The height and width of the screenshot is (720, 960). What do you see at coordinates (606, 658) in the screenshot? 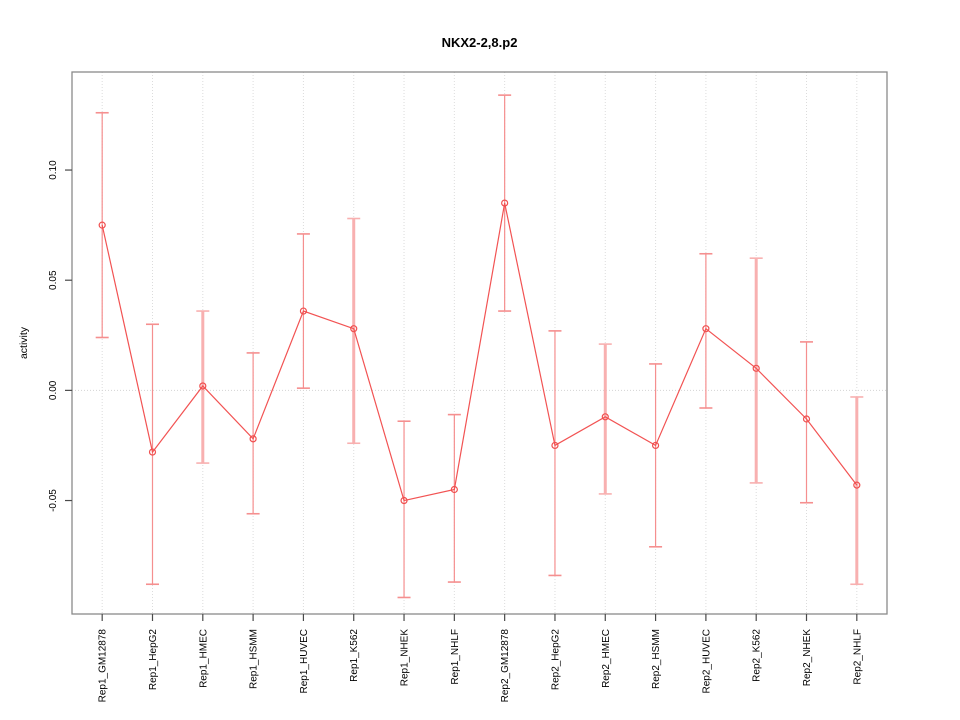
I see `x-tick-label: Rep2_HMEC` at bounding box center [606, 658].